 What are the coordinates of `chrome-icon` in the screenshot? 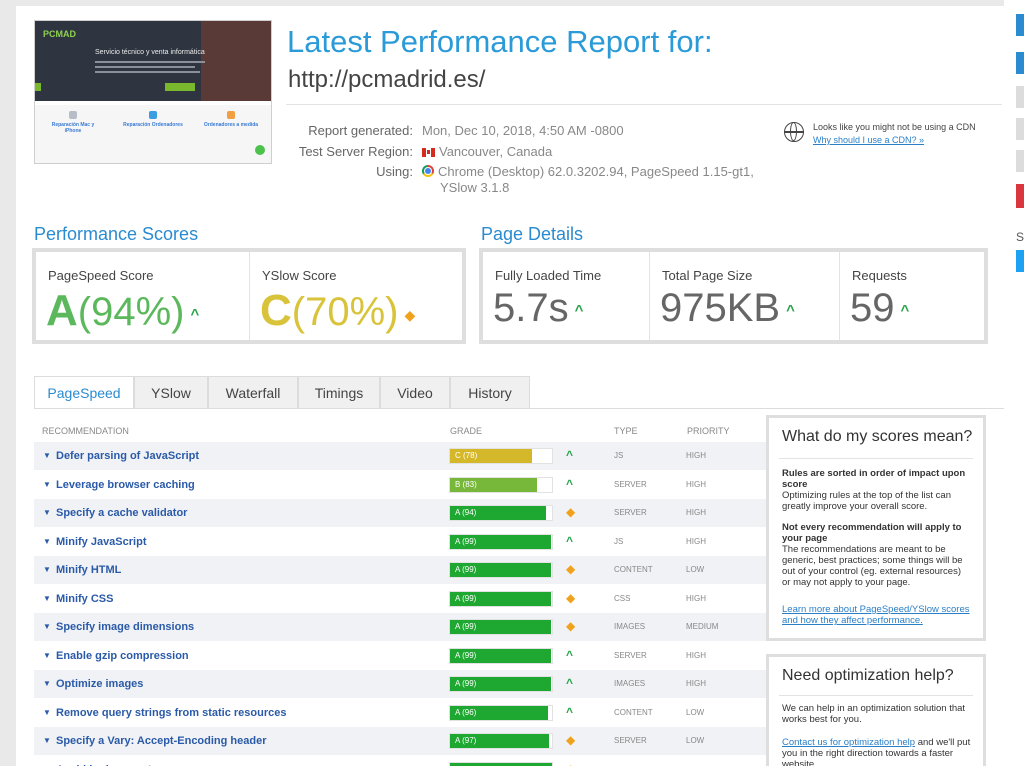 It's located at (428, 171).